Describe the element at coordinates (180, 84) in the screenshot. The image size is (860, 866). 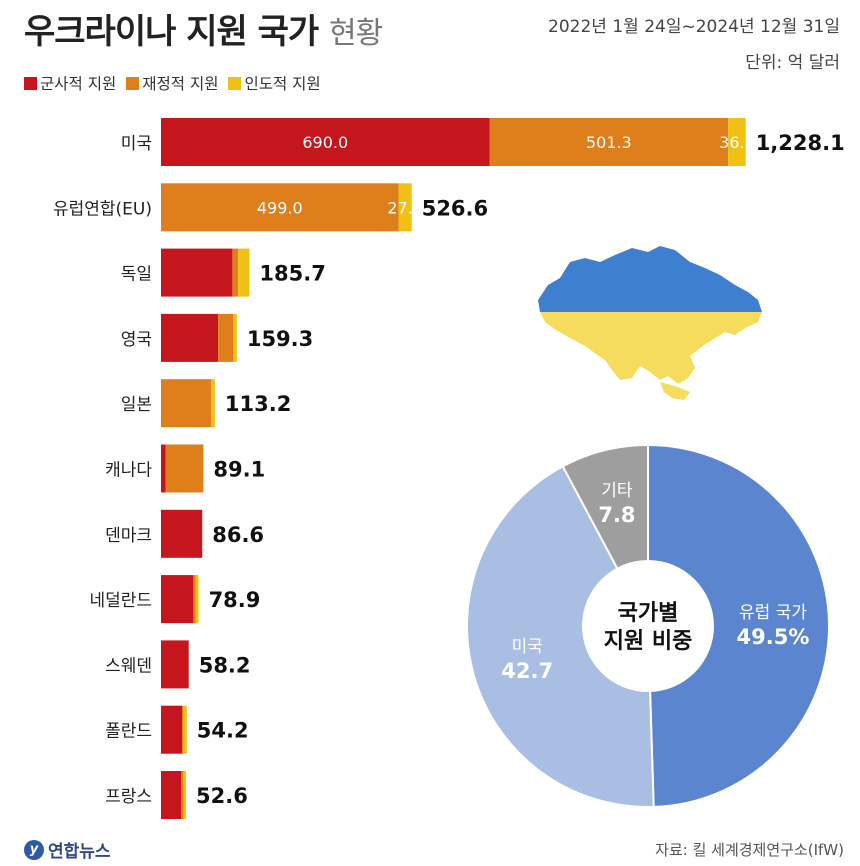
I see `legend-label: 재정적 지원` at that location.